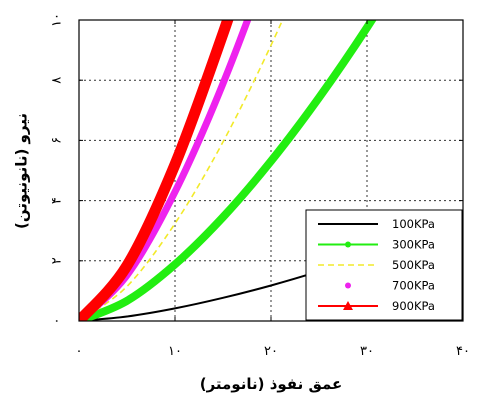  Describe the element at coordinates (463, 351) in the screenshot. I see `x-tick-label: ۴۰` at that location.